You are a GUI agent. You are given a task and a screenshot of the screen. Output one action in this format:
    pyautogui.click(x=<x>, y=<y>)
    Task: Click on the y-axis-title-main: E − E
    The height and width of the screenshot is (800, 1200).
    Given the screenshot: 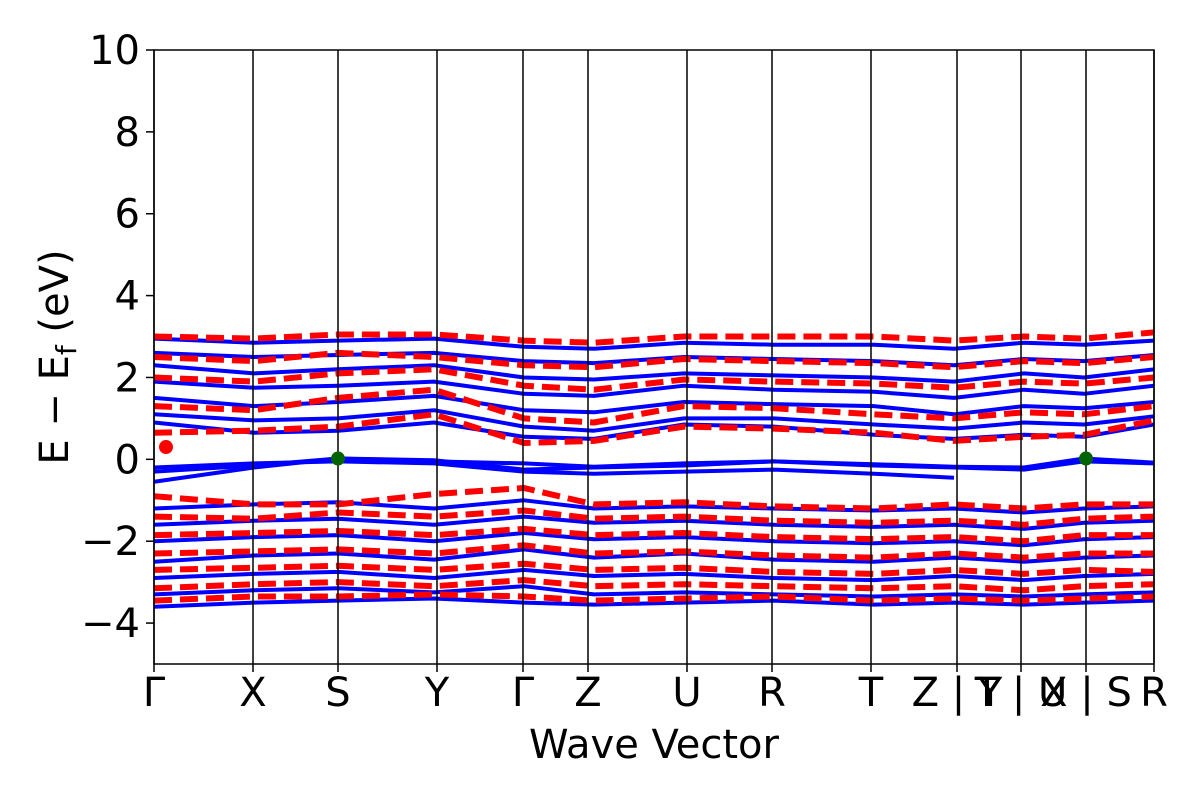 What is the action you would take?
    pyautogui.click(x=55, y=410)
    